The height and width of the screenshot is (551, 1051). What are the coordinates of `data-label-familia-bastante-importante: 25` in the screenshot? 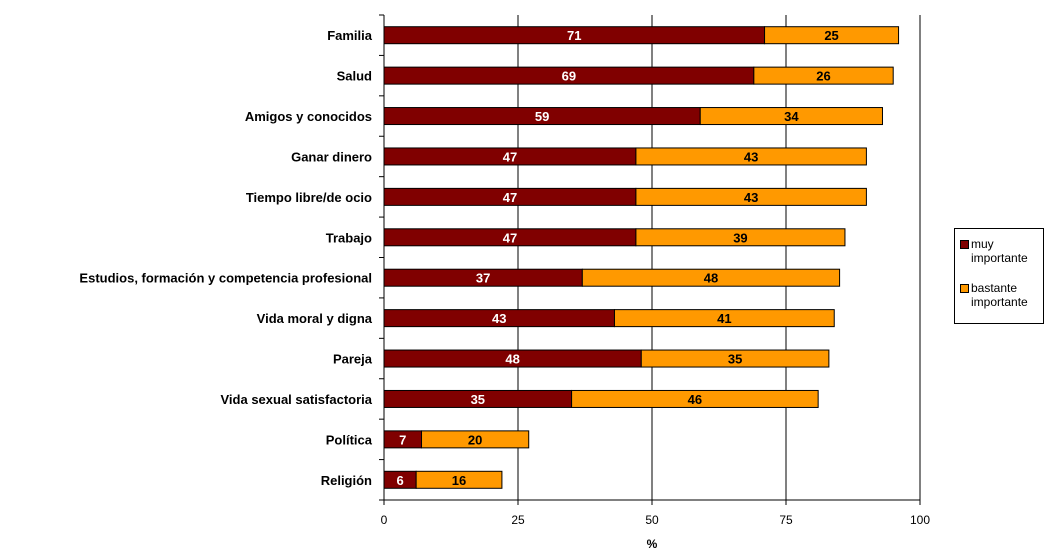 It's located at (831, 35).